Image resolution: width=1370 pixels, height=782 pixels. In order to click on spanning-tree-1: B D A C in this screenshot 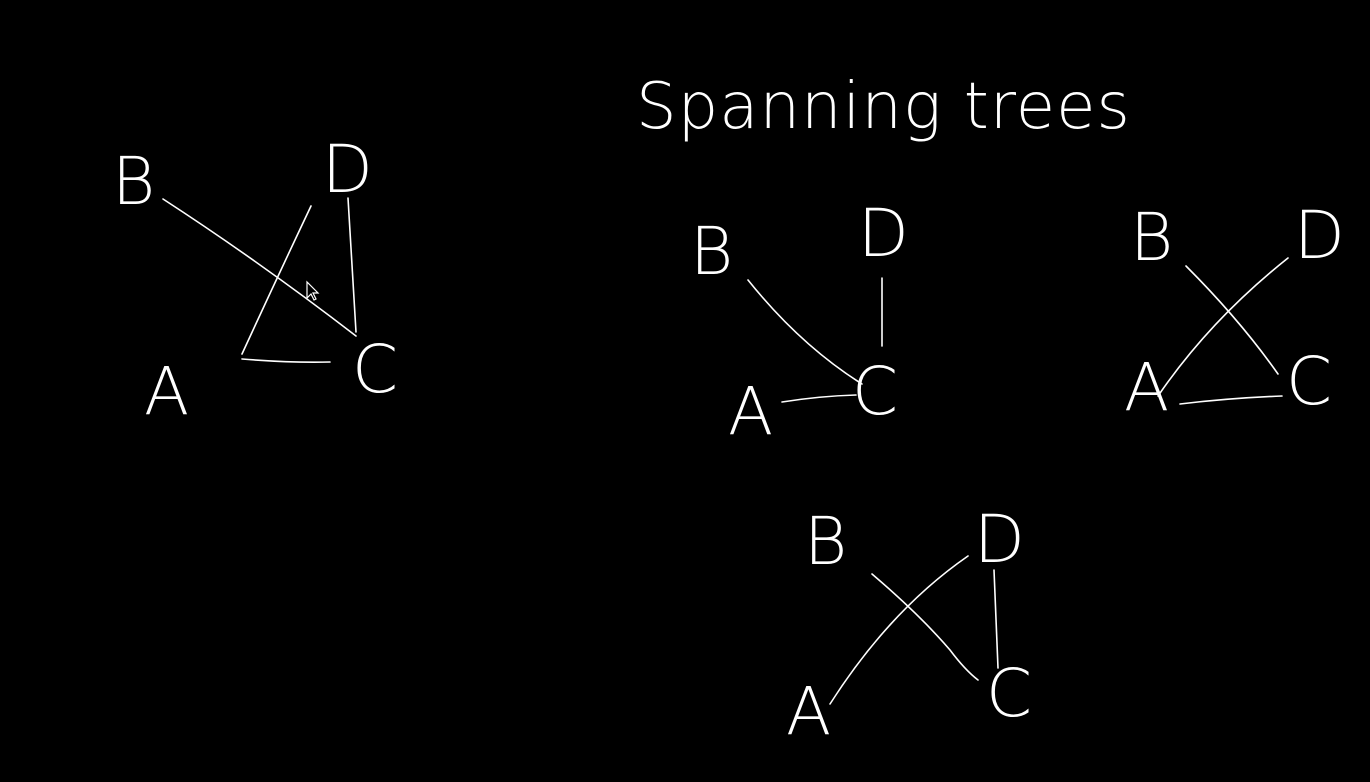, I will do `click(799, 322)`.